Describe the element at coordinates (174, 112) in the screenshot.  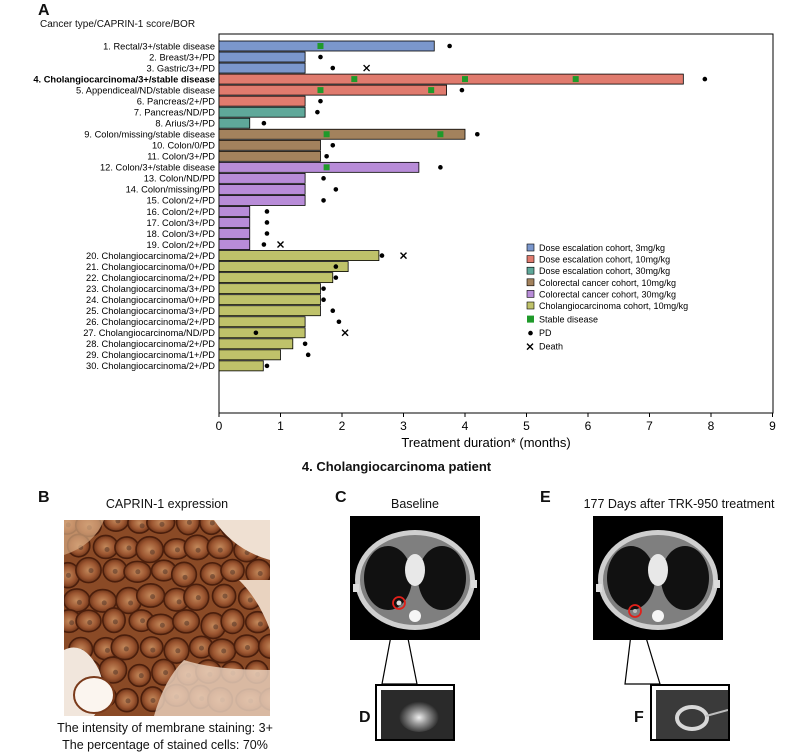
I see `row-label-7: 7. Pancreas/ND/PD` at that location.